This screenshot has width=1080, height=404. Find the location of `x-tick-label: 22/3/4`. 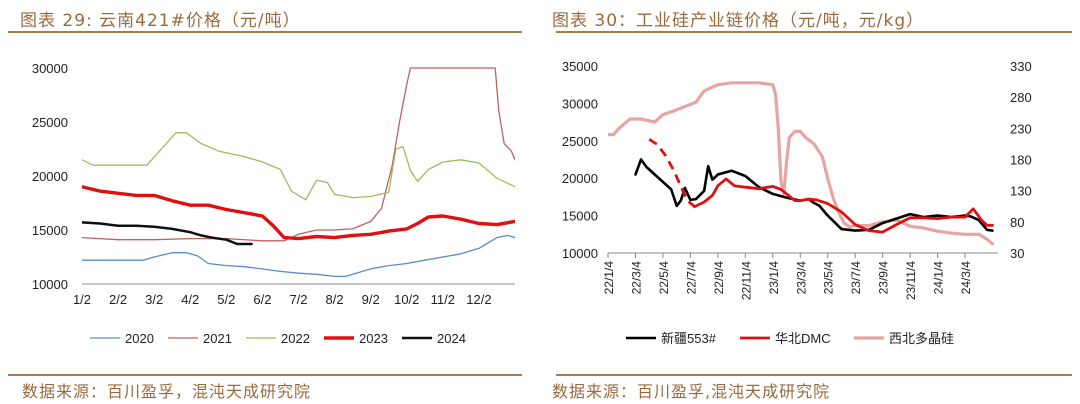

x-tick-label: 22/3/4 is located at coordinates (636, 278).